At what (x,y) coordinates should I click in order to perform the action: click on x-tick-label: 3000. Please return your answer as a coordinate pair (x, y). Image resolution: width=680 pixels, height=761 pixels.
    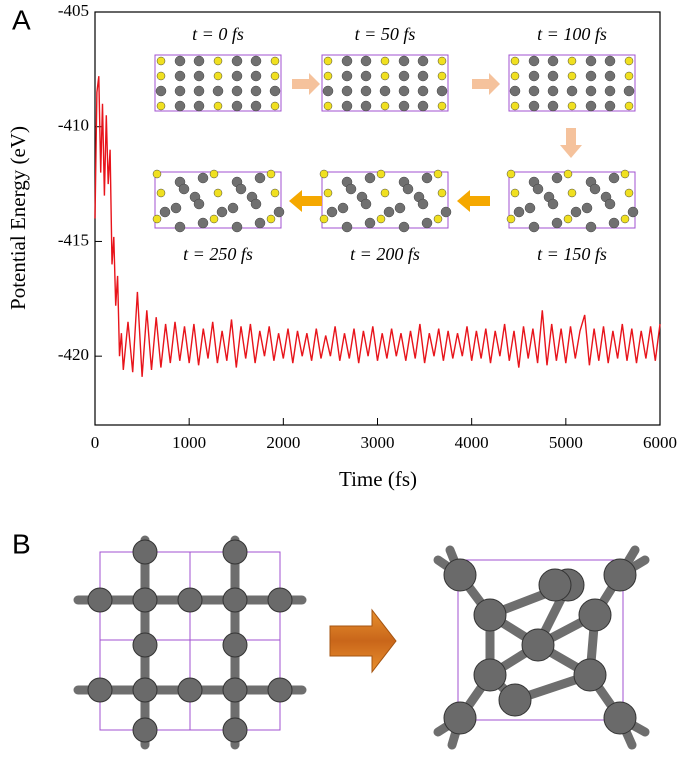
    Looking at the image, I should click on (378, 442).